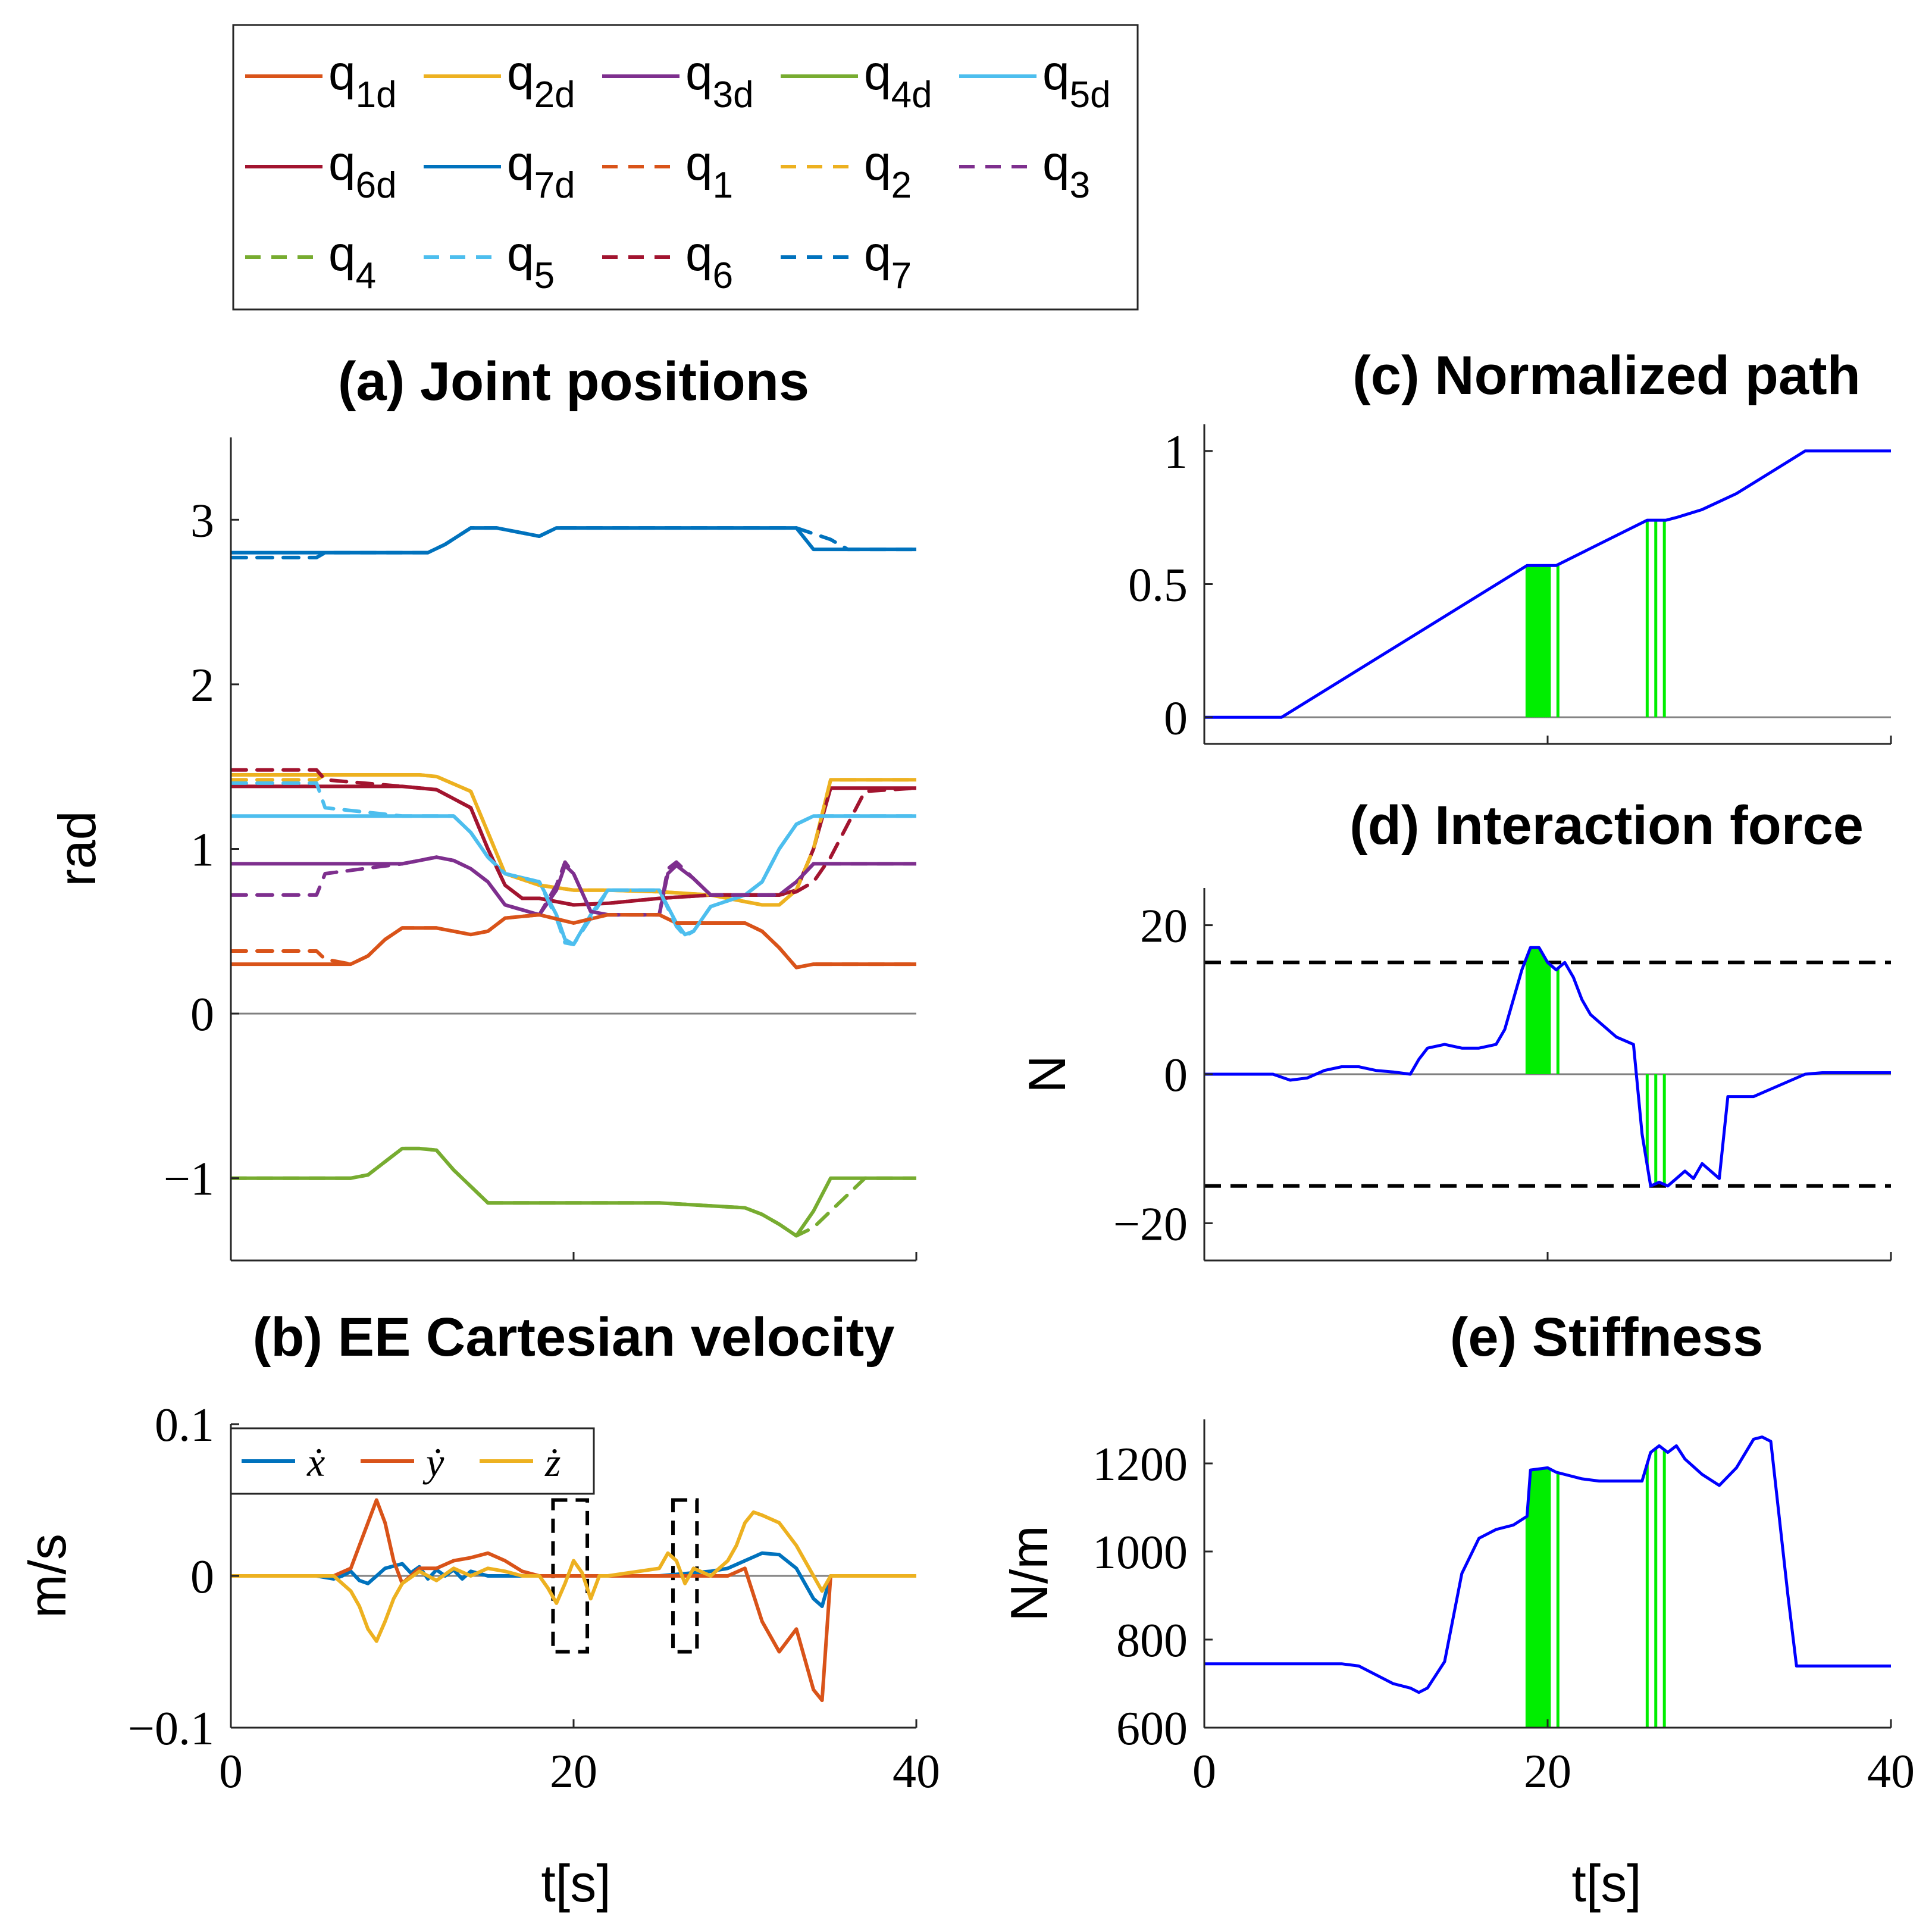  I want to click on legend-subscript: 2d, so click(554, 94).